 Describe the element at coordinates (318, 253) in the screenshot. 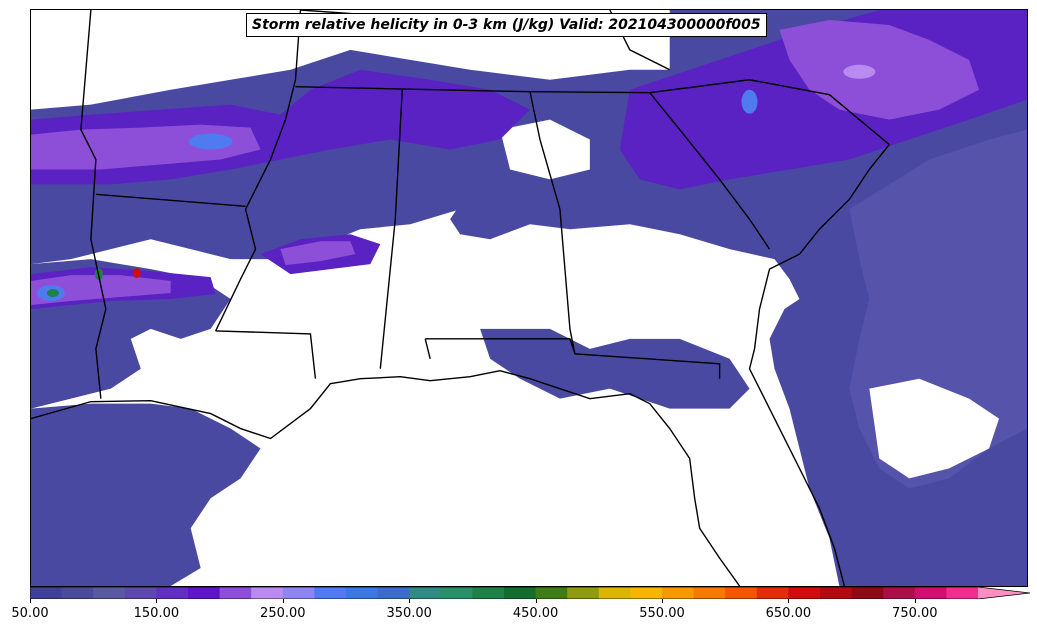

I see `helicity-high-mid` at that location.